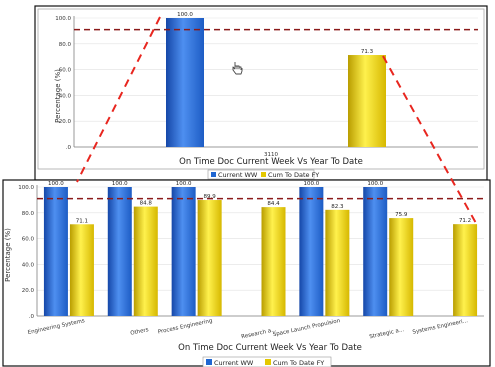 The image size is (495, 367). What do you see at coordinates (465, 221) in the screenshot?
I see `bar-value-label: 71.2` at bounding box center [465, 221].